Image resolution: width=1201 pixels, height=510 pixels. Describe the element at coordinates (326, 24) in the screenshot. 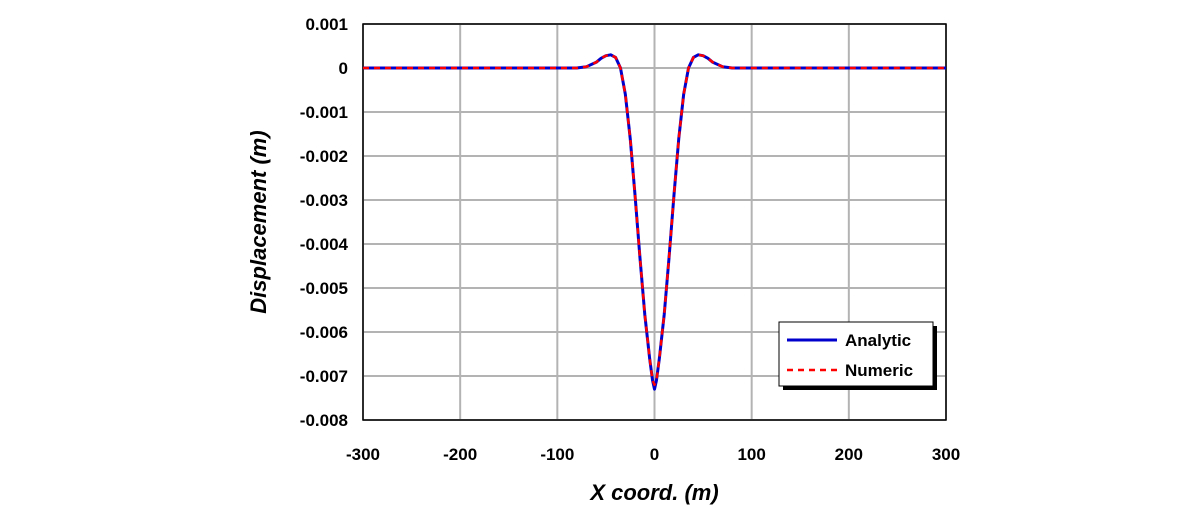

I see `y-tick-label: 0.001` at that location.